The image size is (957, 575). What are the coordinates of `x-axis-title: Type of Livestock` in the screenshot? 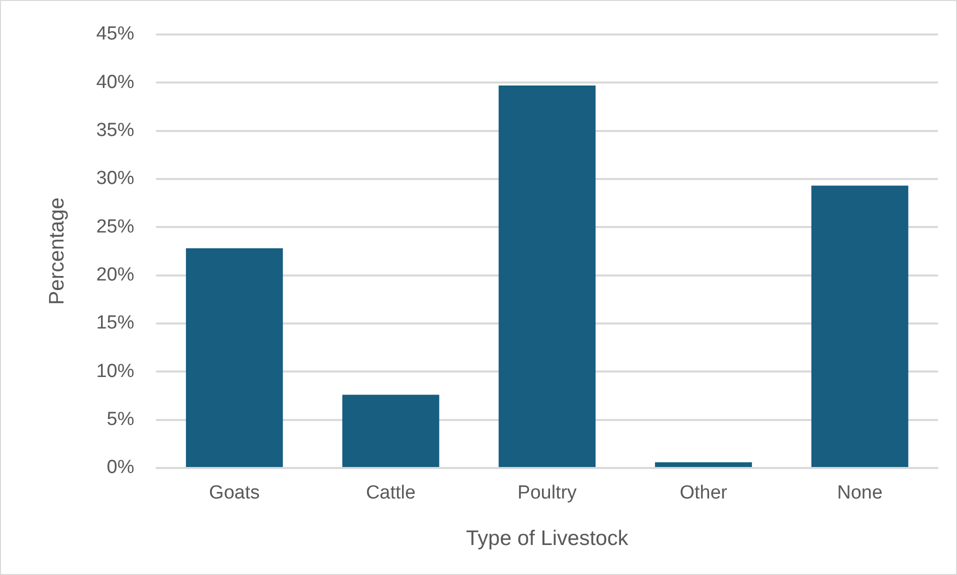 It's located at (547, 538).